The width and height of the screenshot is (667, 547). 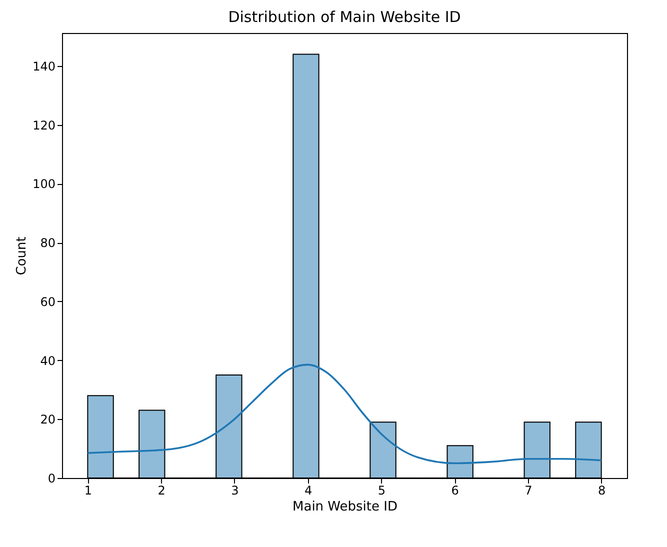 What do you see at coordinates (44, 125) in the screenshot?
I see `y-tick-label: 120` at bounding box center [44, 125].